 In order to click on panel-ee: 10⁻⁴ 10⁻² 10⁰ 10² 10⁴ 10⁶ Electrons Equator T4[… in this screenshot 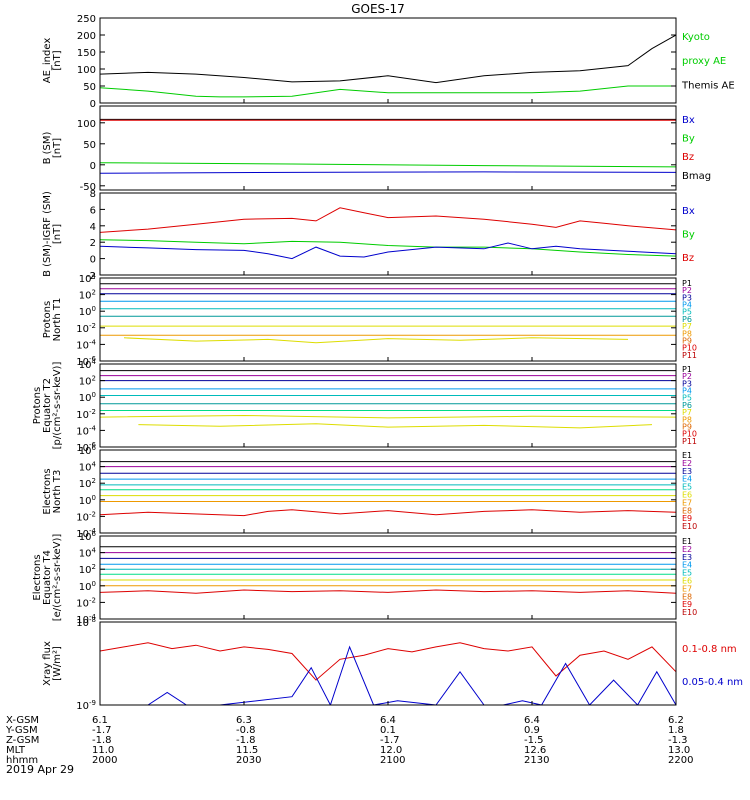, I will do `click(364, 578)`.